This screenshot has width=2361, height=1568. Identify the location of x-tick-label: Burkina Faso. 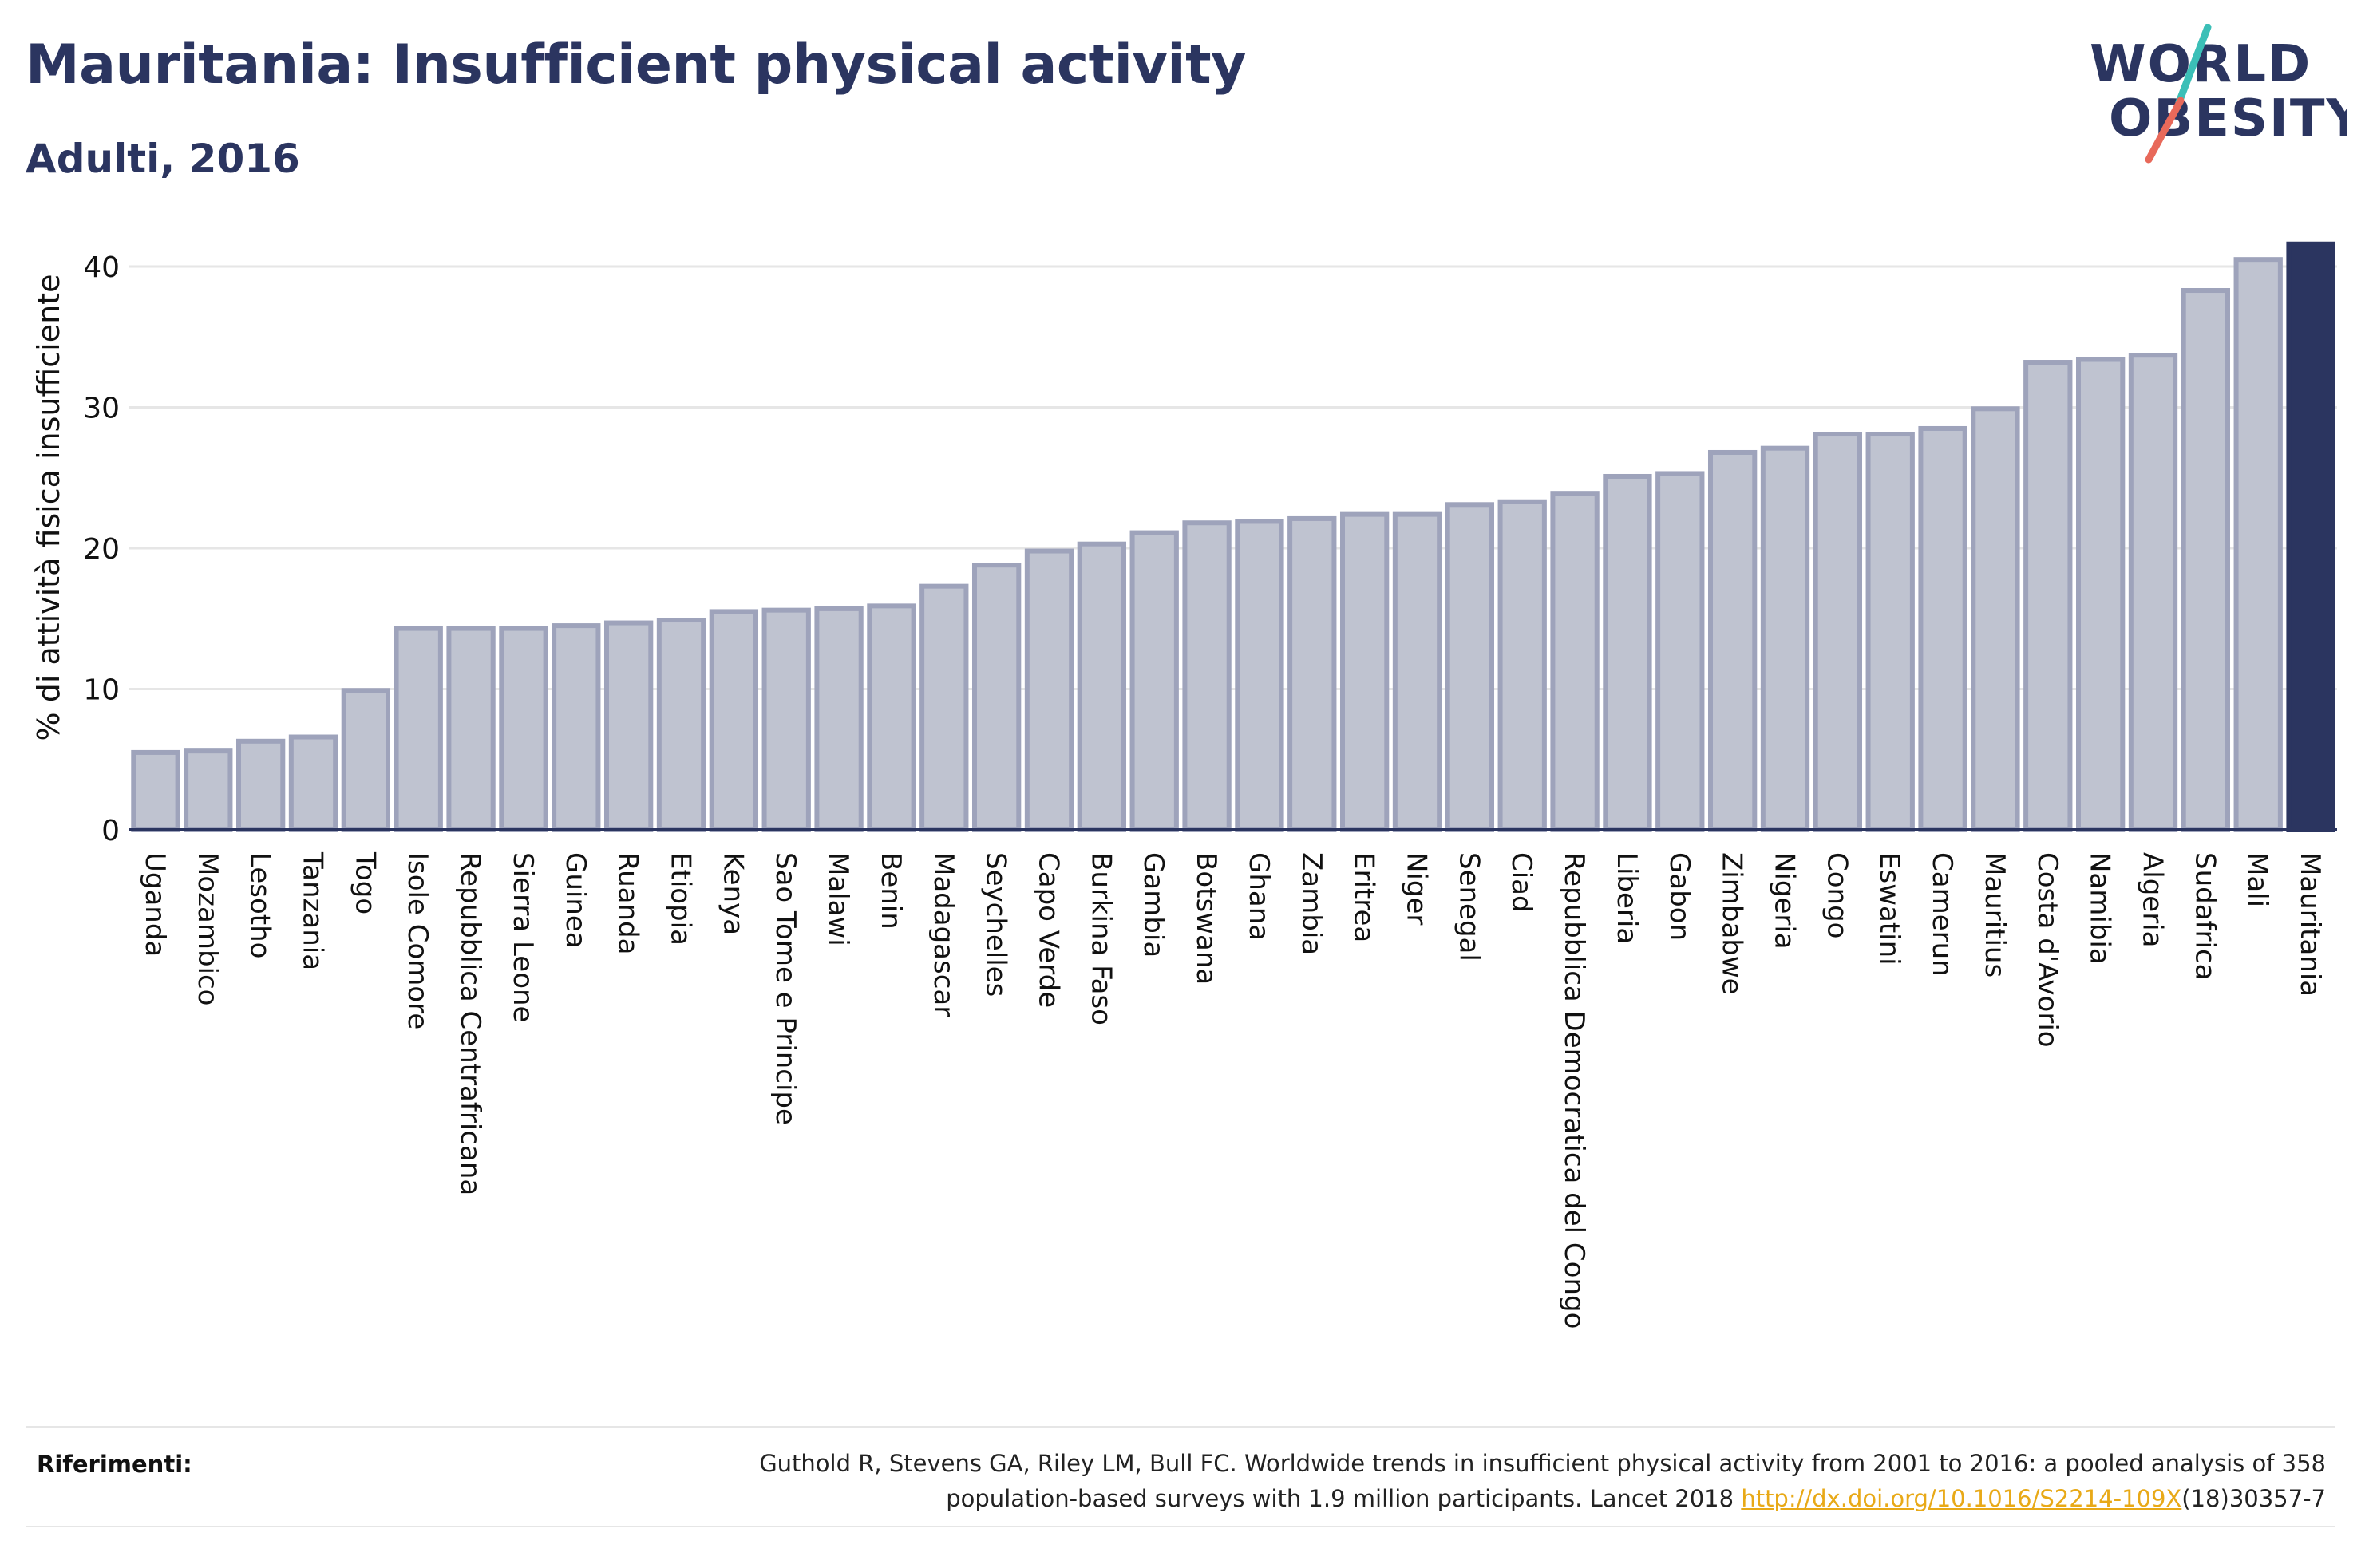
(1101, 938).